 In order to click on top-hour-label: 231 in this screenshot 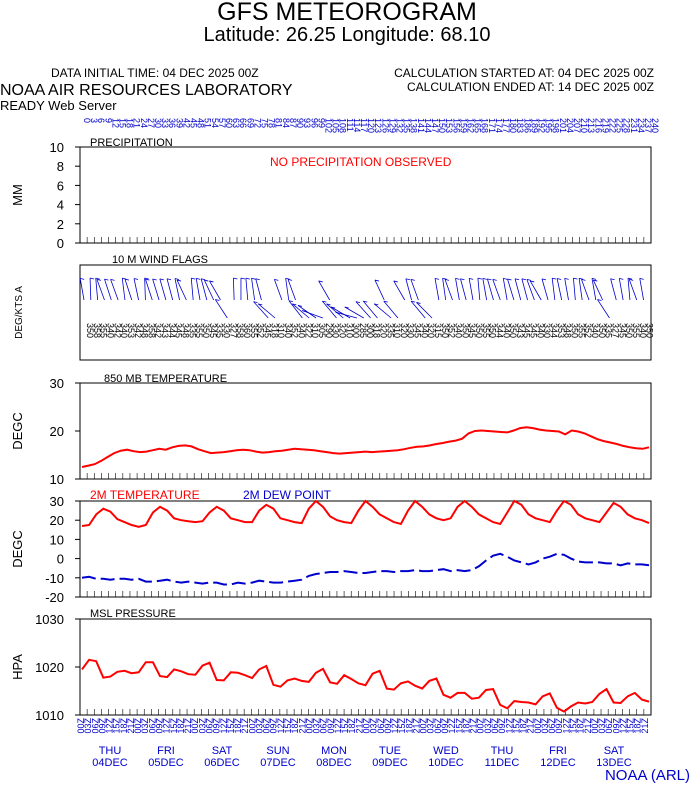, I will do `click(634, 125)`.